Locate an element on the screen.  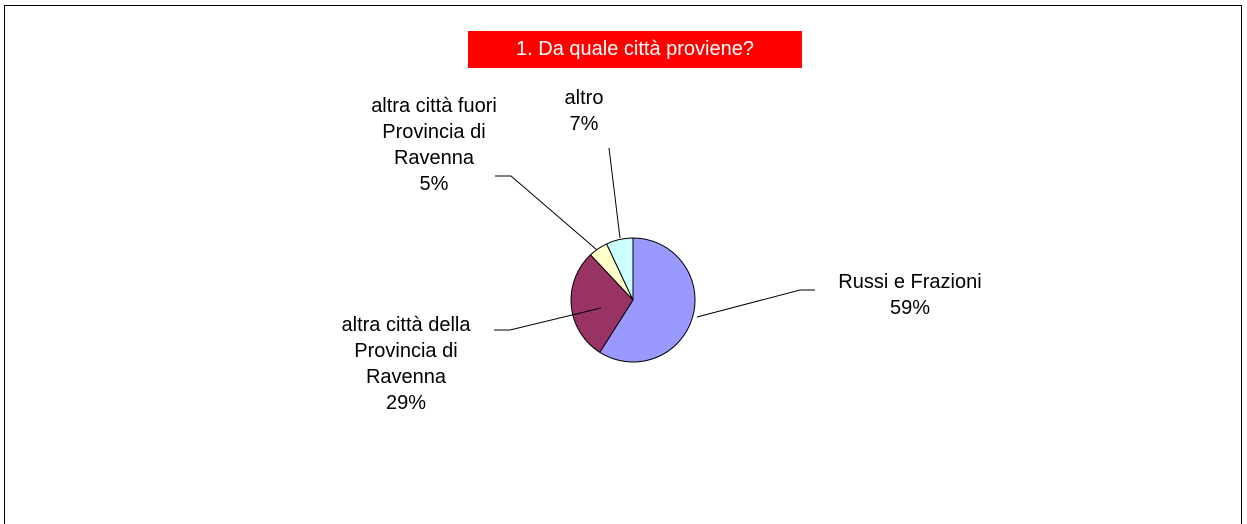
data-label-percent: 7% is located at coordinates (584, 124).